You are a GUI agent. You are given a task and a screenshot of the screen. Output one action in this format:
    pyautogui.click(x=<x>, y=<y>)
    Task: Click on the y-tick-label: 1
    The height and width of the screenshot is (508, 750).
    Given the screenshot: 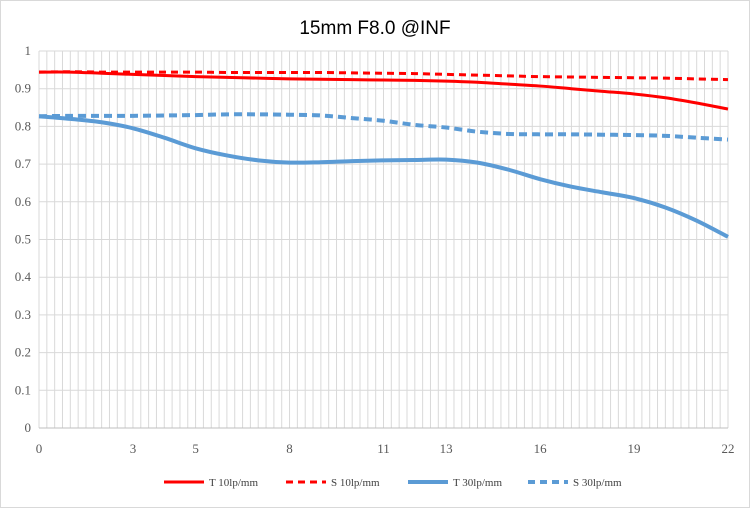 What is the action you would take?
    pyautogui.click(x=28, y=50)
    